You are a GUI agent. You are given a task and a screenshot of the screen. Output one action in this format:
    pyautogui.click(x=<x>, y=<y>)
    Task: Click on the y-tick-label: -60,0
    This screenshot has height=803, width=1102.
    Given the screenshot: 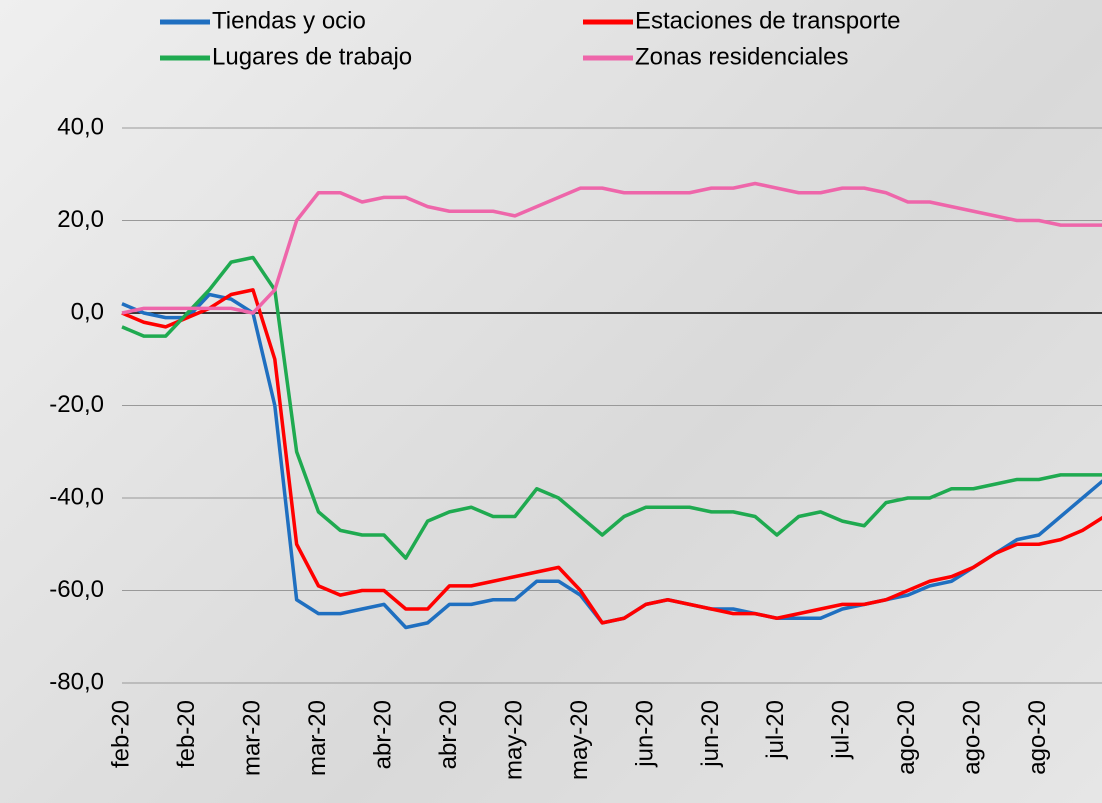 What is the action you would take?
    pyautogui.click(x=76, y=589)
    